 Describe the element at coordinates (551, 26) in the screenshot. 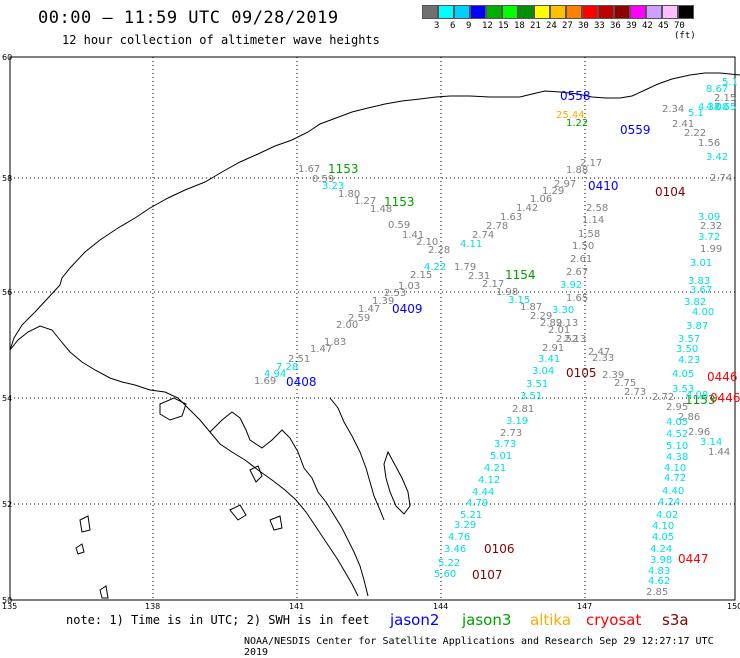

I see `color-scale-label: 24` at that location.